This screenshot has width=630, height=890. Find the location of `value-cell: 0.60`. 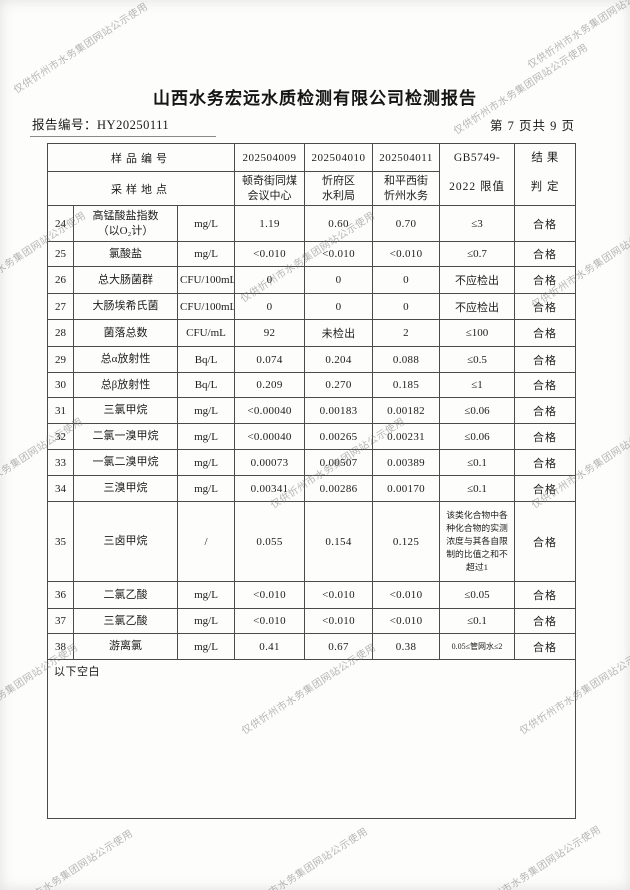

value-cell: 0.60 is located at coordinates (339, 223).